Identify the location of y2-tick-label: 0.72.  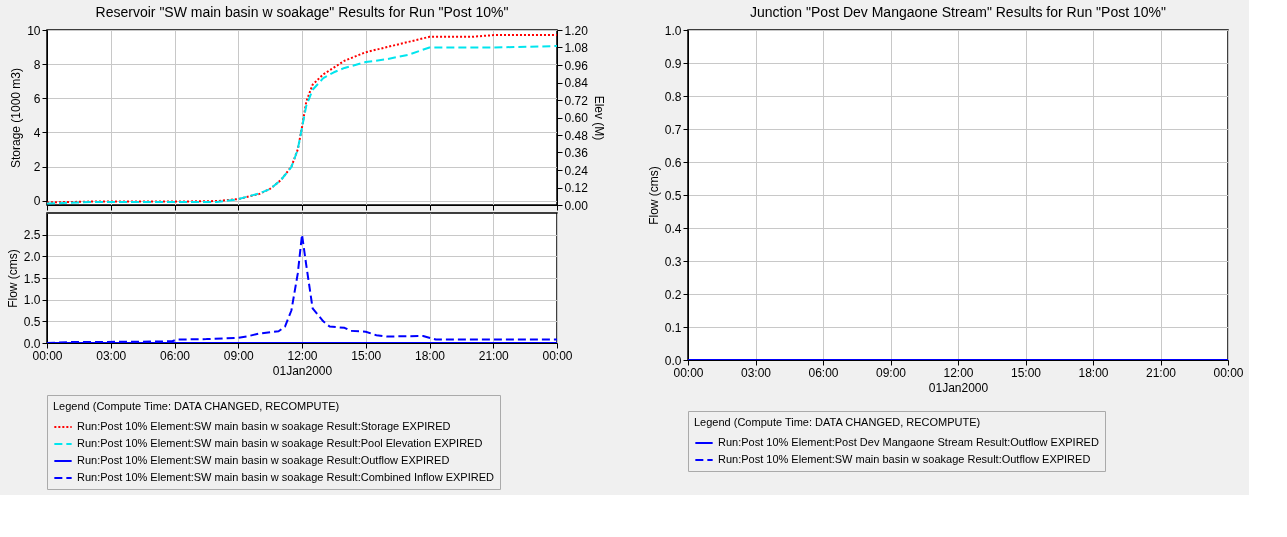
(576, 100).